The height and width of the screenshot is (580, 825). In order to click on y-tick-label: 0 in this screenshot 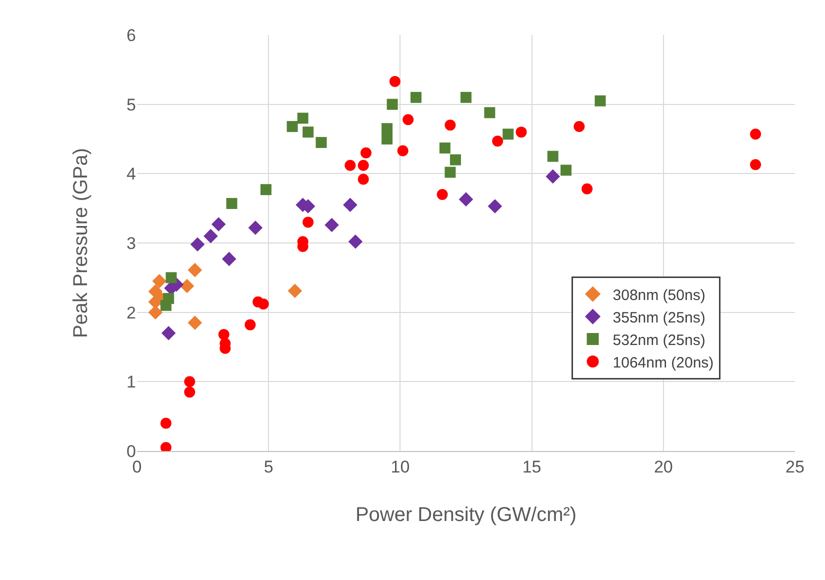, I will do `click(131, 451)`.